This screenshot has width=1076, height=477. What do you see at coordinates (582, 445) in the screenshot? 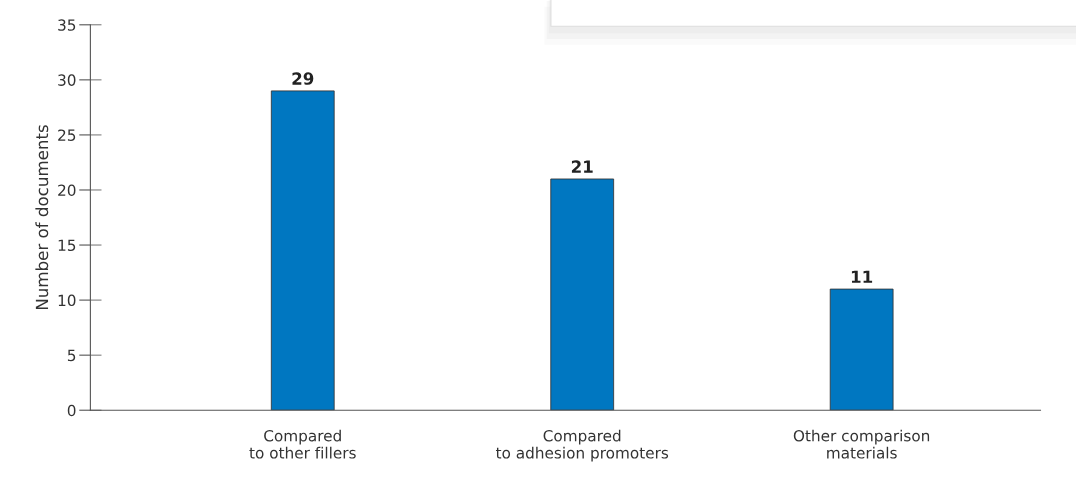
I see `x-tick-label: Compared to adhesion promoters` at bounding box center [582, 445].